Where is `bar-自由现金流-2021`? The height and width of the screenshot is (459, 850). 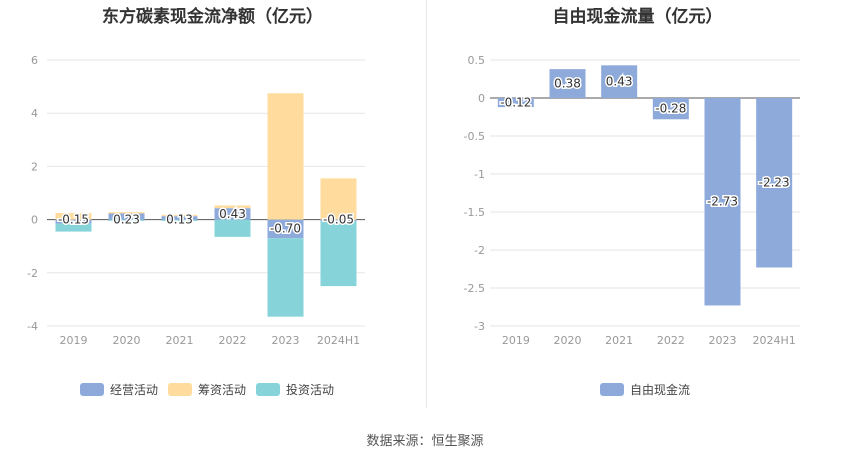 bar-自由现金流-2021 is located at coordinates (619, 81).